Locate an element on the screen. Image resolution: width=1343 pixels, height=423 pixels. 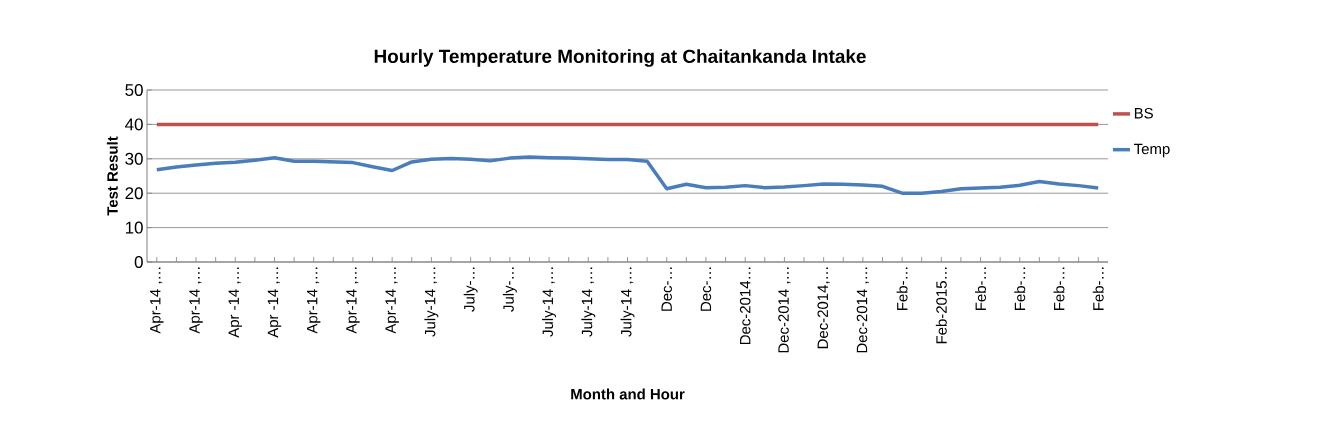
y-tick-label: 30 is located at coordinates (134, 158).